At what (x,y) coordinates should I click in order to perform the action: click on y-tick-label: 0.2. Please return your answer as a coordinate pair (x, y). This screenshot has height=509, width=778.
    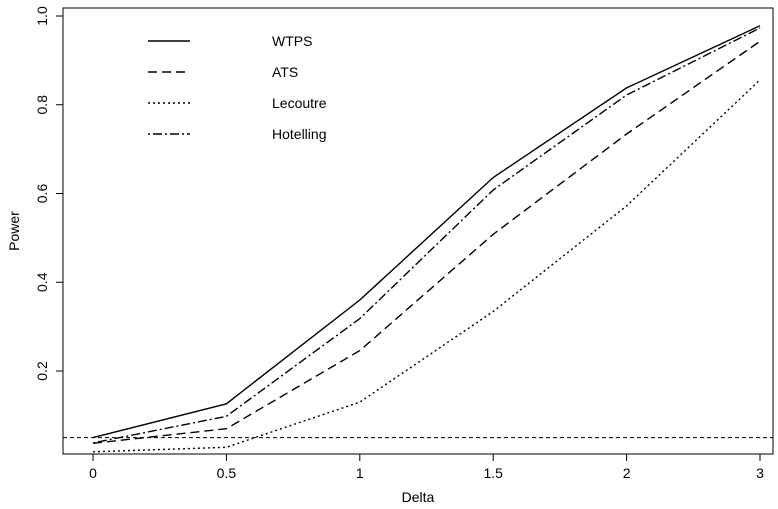
    Looking at the image, I should click on (42, 371).